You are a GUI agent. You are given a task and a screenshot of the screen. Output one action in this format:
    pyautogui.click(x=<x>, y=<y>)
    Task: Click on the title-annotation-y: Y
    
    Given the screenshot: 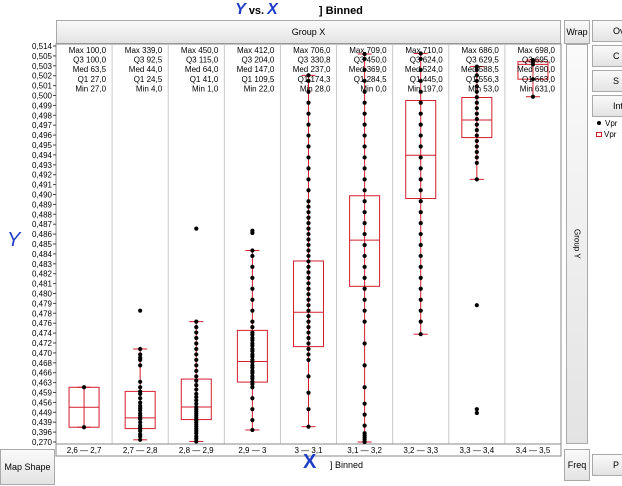 What is the action you would take?
    pyautogui.click(x=240, y=9)
    